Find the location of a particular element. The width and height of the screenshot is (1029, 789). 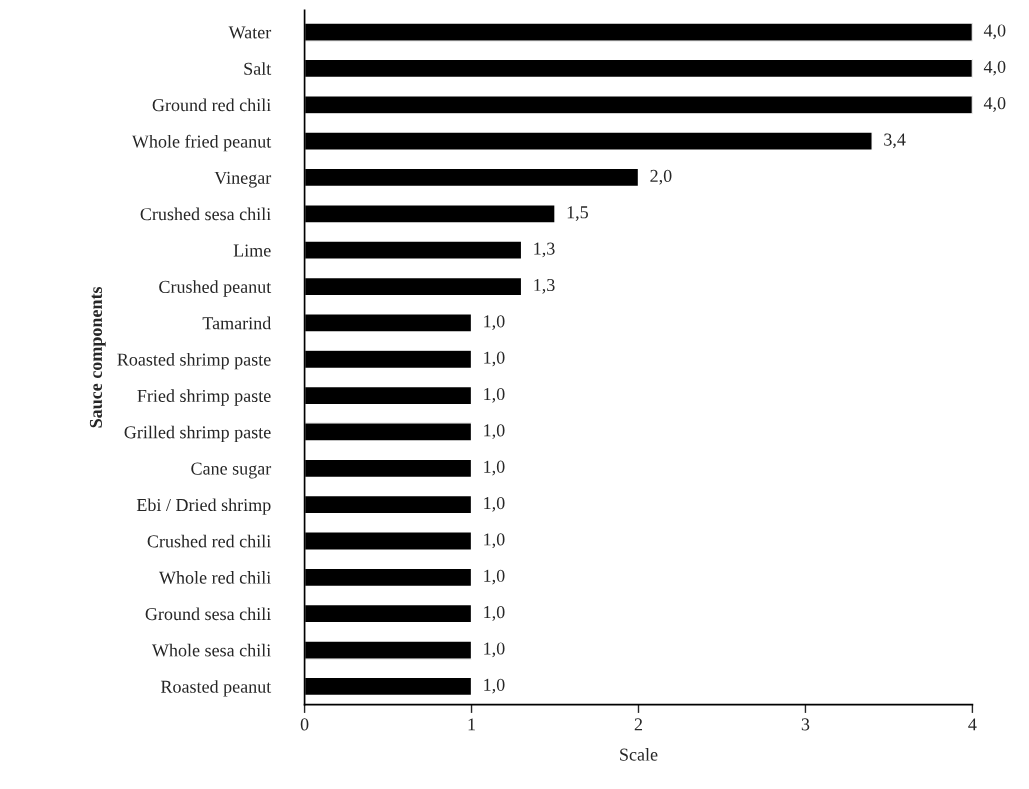

x-tick-label: 4 is located at coordinates (972, 724).